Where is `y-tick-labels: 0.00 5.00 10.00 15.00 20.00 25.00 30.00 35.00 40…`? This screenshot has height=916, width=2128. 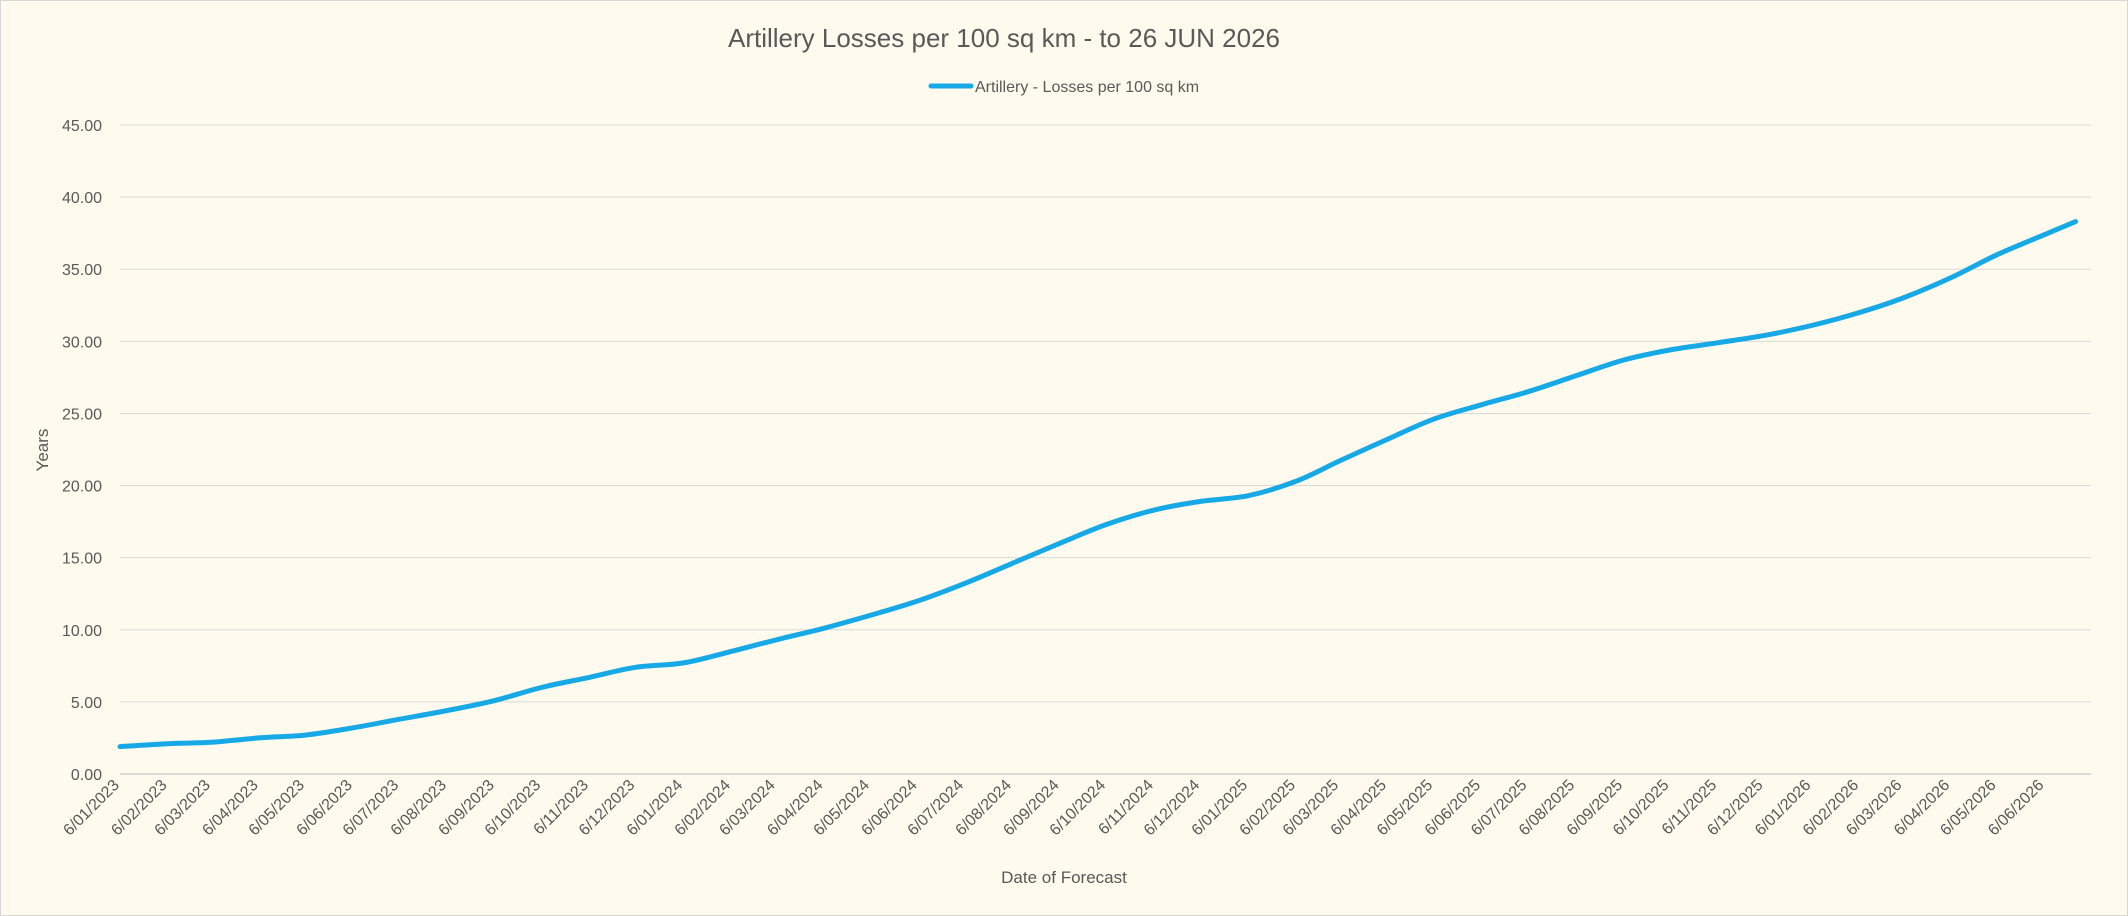
y-tick-labels: 0.00 5.00 10.00 15.00 20.00 25.00 30.00 35.00 40… is located at coordinates (82, 451).